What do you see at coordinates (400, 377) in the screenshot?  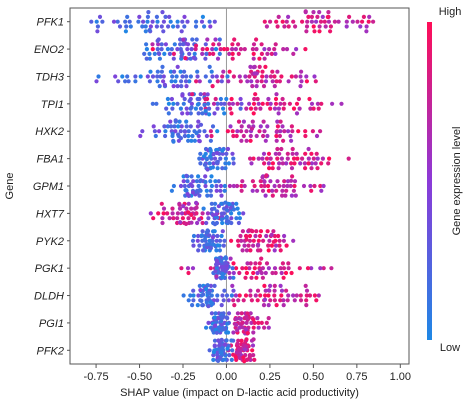 I see `x-tick-label: 1.00` at bounding box center [400, 377].